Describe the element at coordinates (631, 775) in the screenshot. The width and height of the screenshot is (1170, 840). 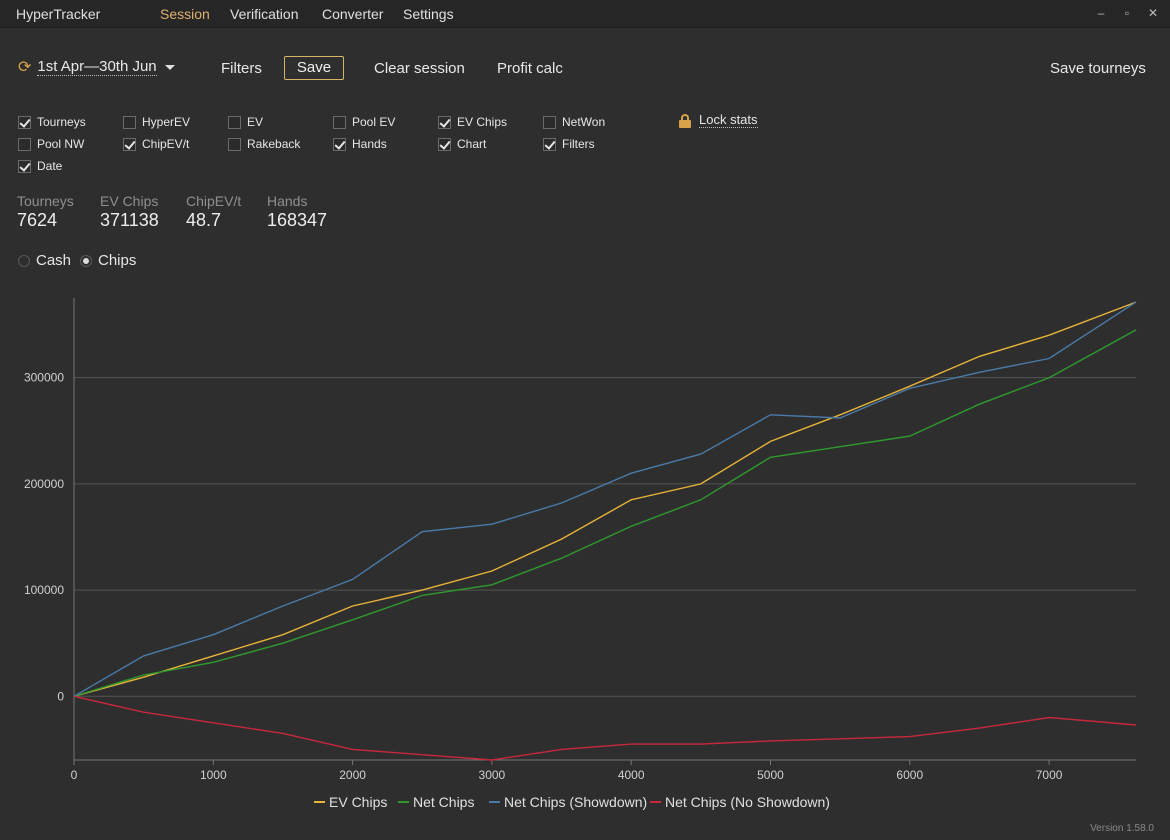
I see `x-tick-label: 4000` at that location.